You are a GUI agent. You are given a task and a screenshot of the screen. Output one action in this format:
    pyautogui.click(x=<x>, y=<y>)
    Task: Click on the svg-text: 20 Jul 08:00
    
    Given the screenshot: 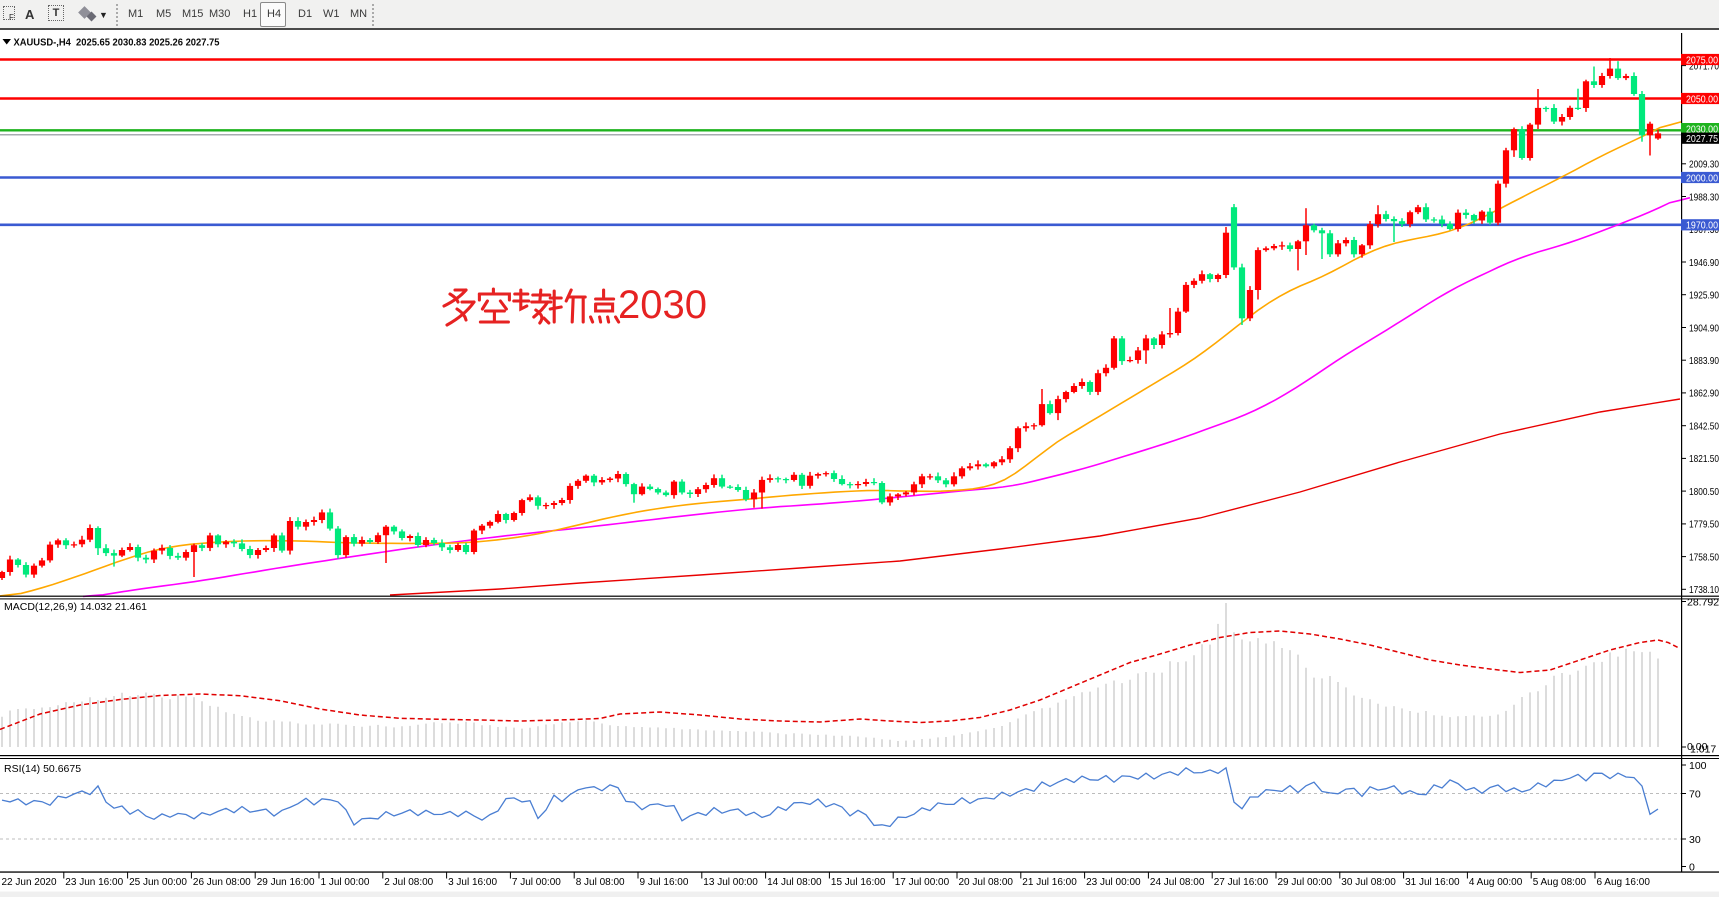 What is the action you would take?
    pyautogui.click(x=986, y=882)
    